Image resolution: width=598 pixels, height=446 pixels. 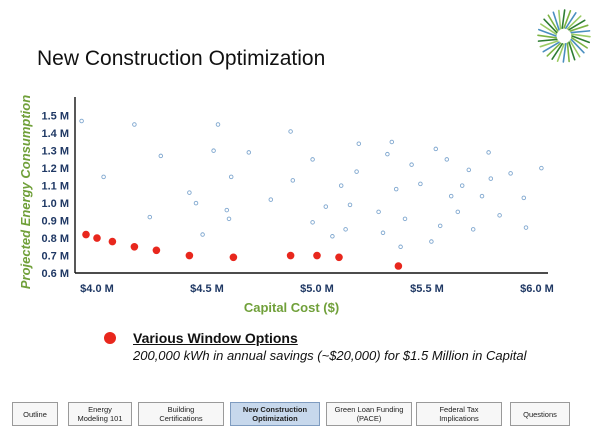 What do you see at coordinates (55, 222) in the screenshot?
I see `y-tick-label: 0.9 M` at bounding box center [55, 222].